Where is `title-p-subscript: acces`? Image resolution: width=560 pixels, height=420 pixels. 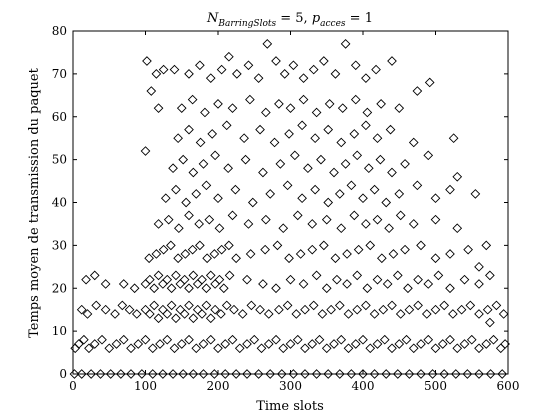
title-p-subscript: acces is located at coordinates (333, 24).